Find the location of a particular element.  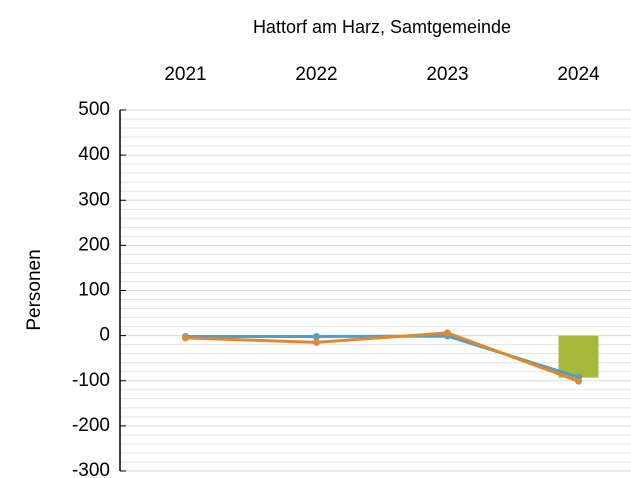

y-tick-label: -100 is located at coordinates (91, 380).